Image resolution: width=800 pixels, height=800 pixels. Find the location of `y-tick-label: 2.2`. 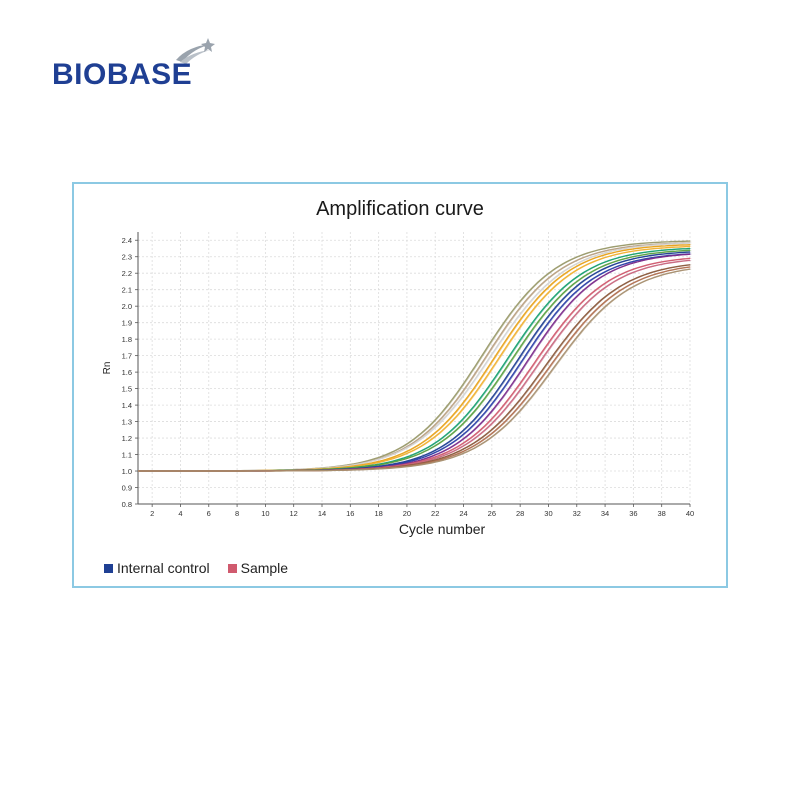

y-tick-label: 2.2 is located at coordinates (127, 273).